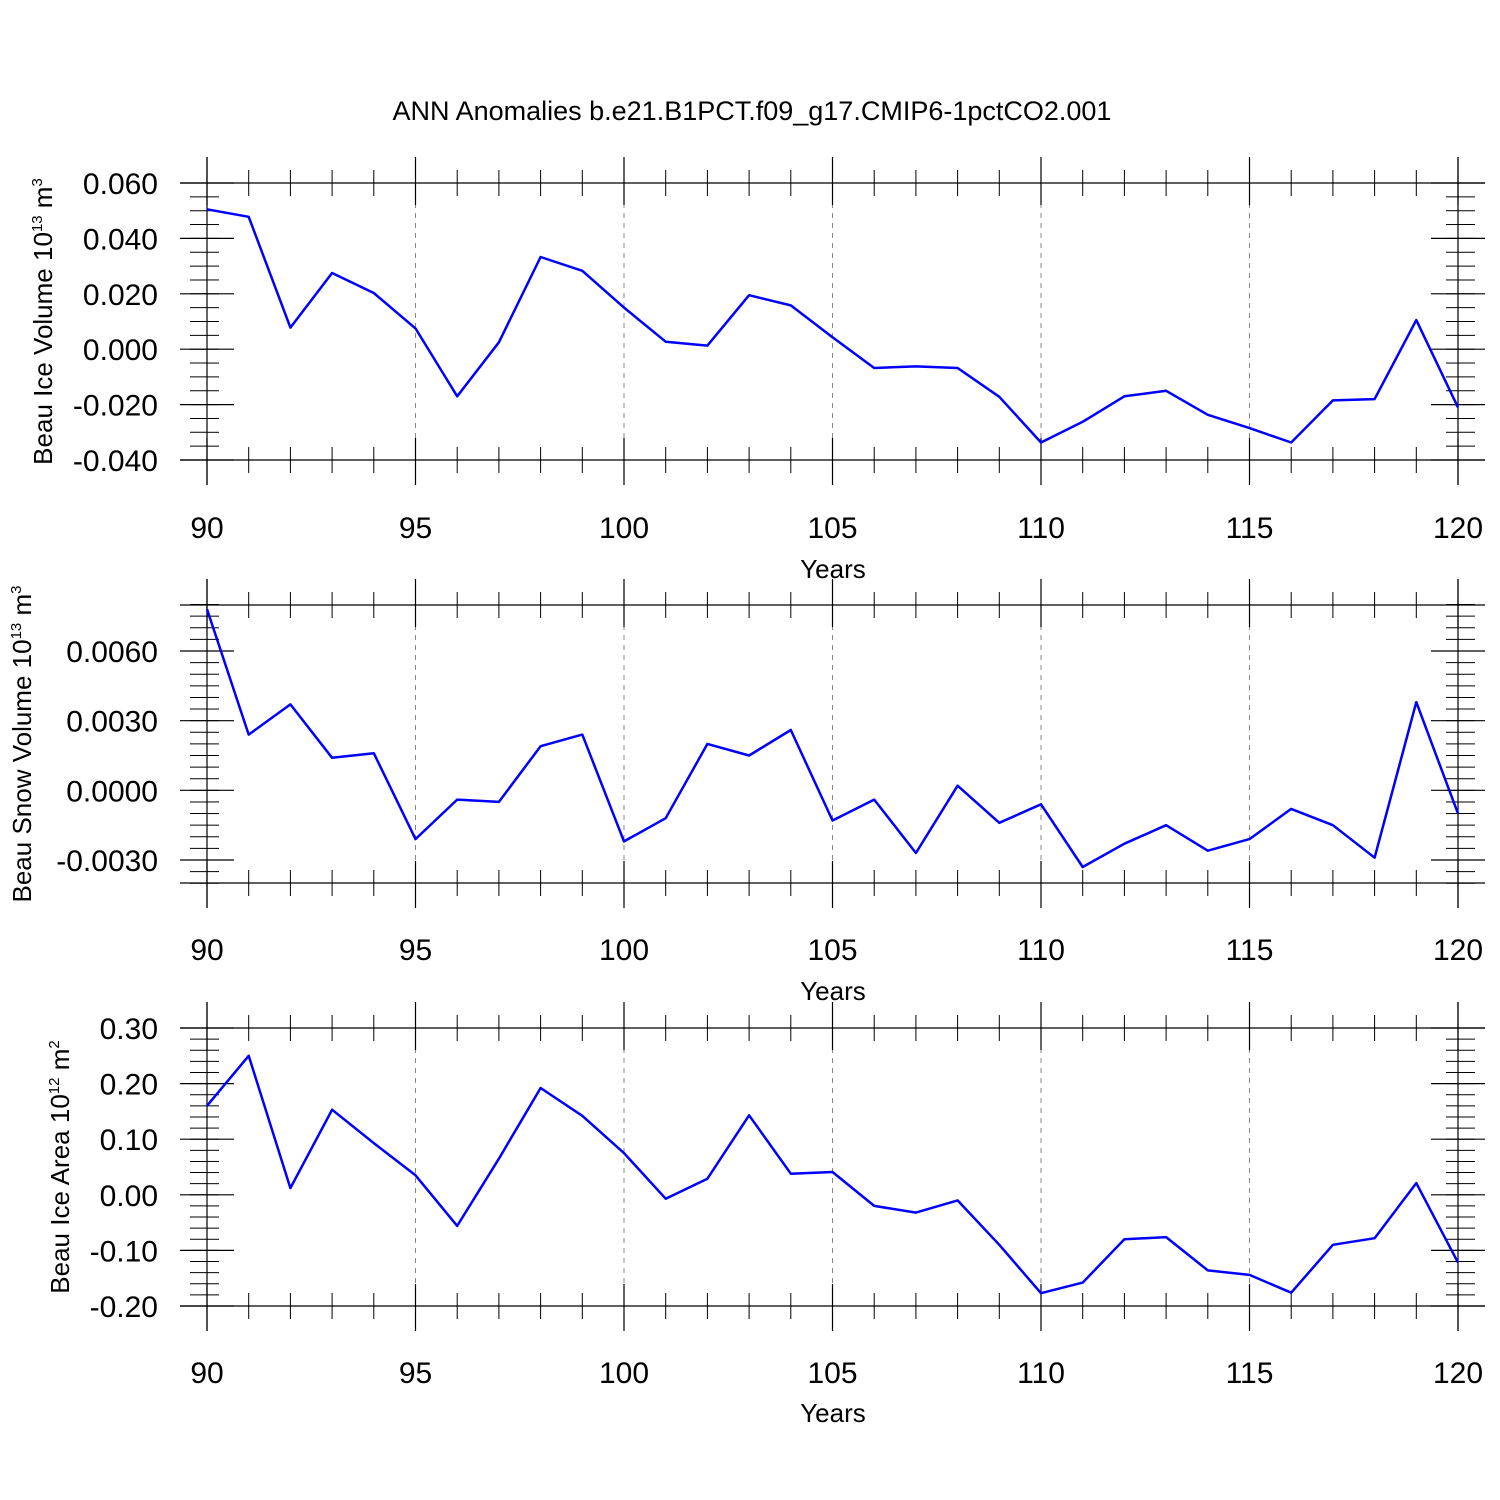 The width and height of the screenshot is (1500, 1500). What do you see at coordinates (22, 770) in the screenshot?
I see `y-axis-label-text: Beau Snow Volume 10` at bounding box center [22, 770].